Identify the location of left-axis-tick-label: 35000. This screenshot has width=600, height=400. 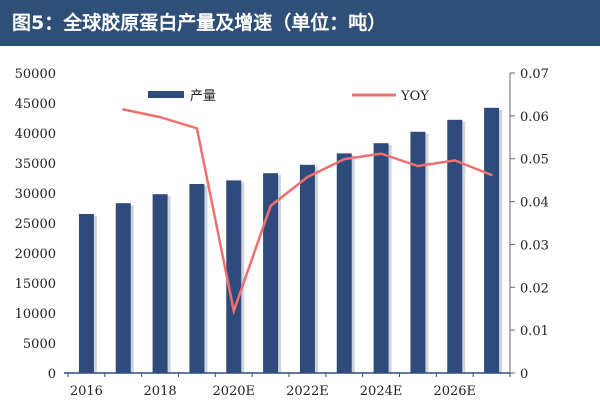
(35, 164).